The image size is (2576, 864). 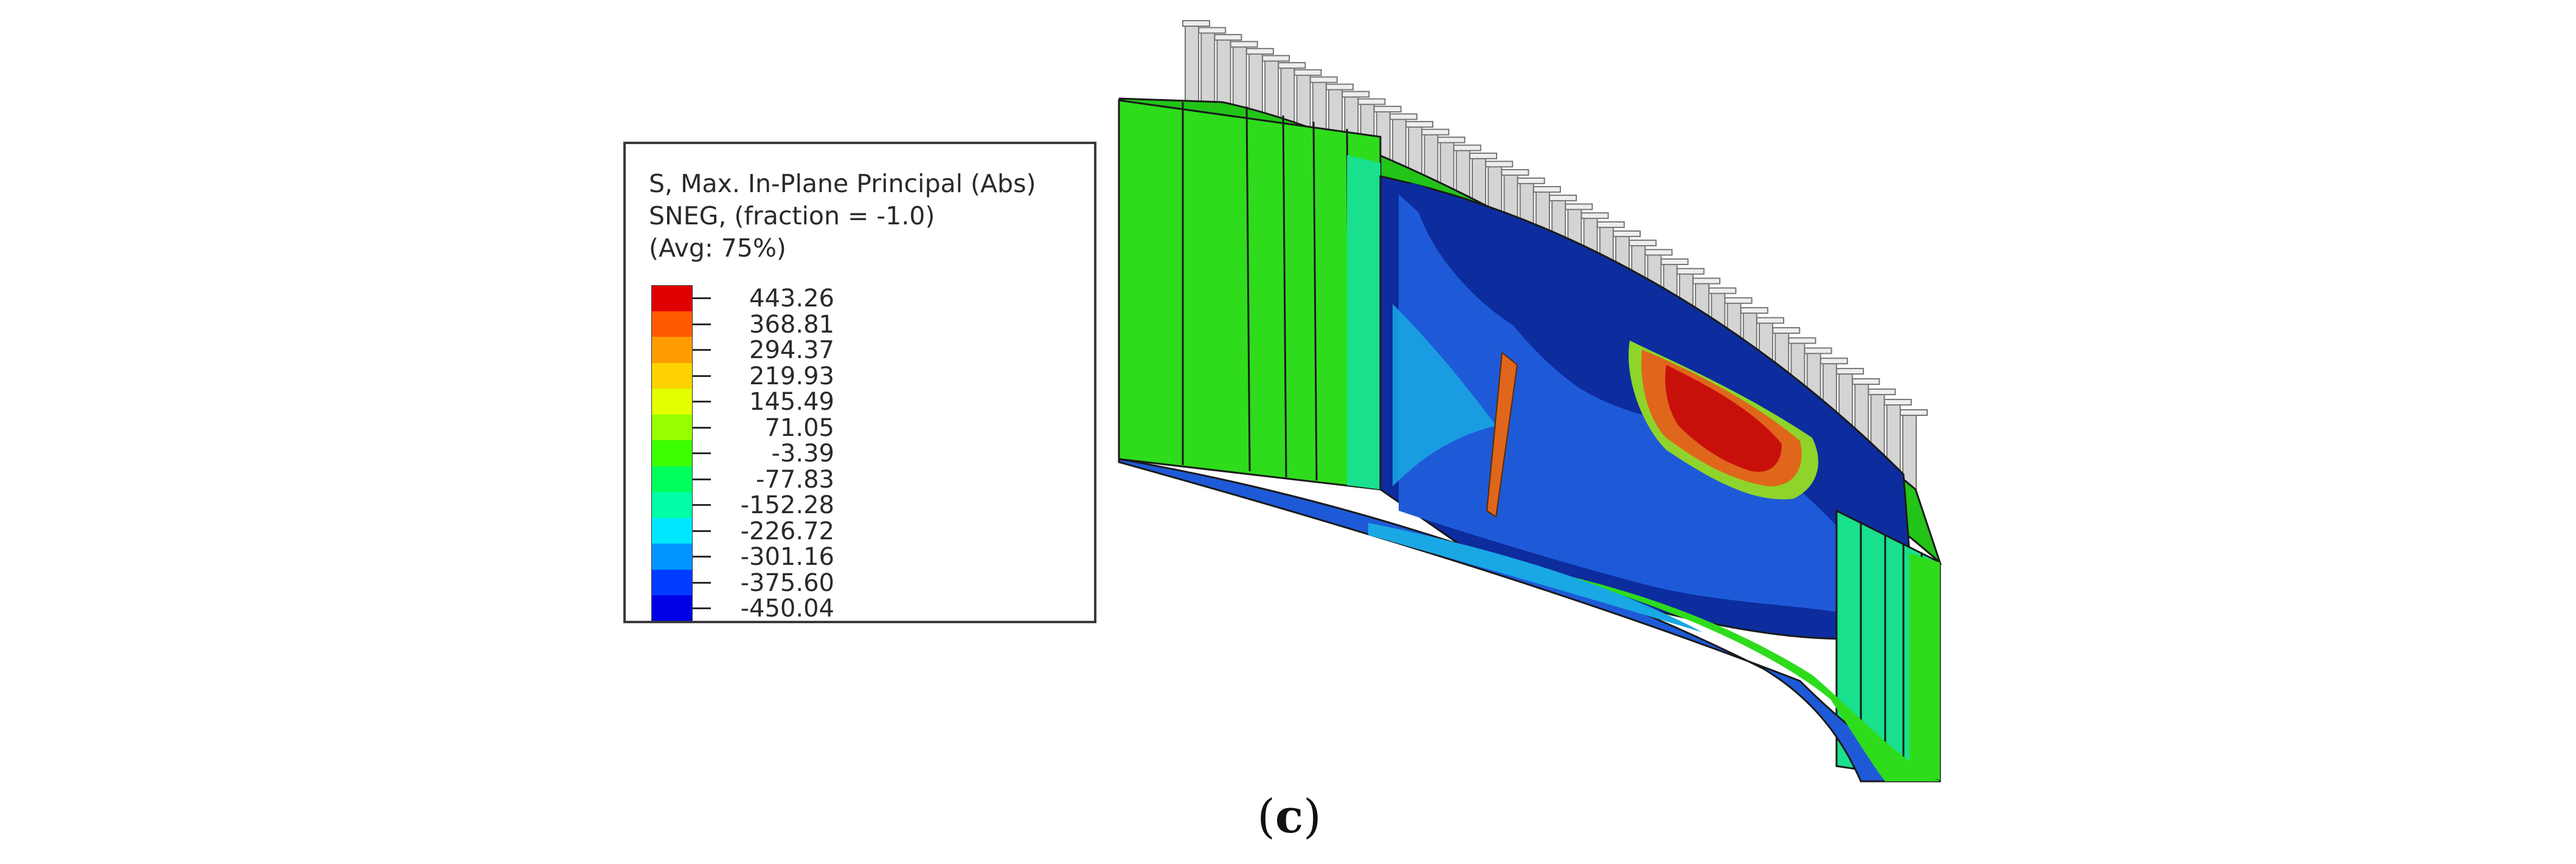 What do you see at coordinates (795, 479) in the screenshot?
I see `legend-tick-label: -77.83` at bounding box center [795, 479].